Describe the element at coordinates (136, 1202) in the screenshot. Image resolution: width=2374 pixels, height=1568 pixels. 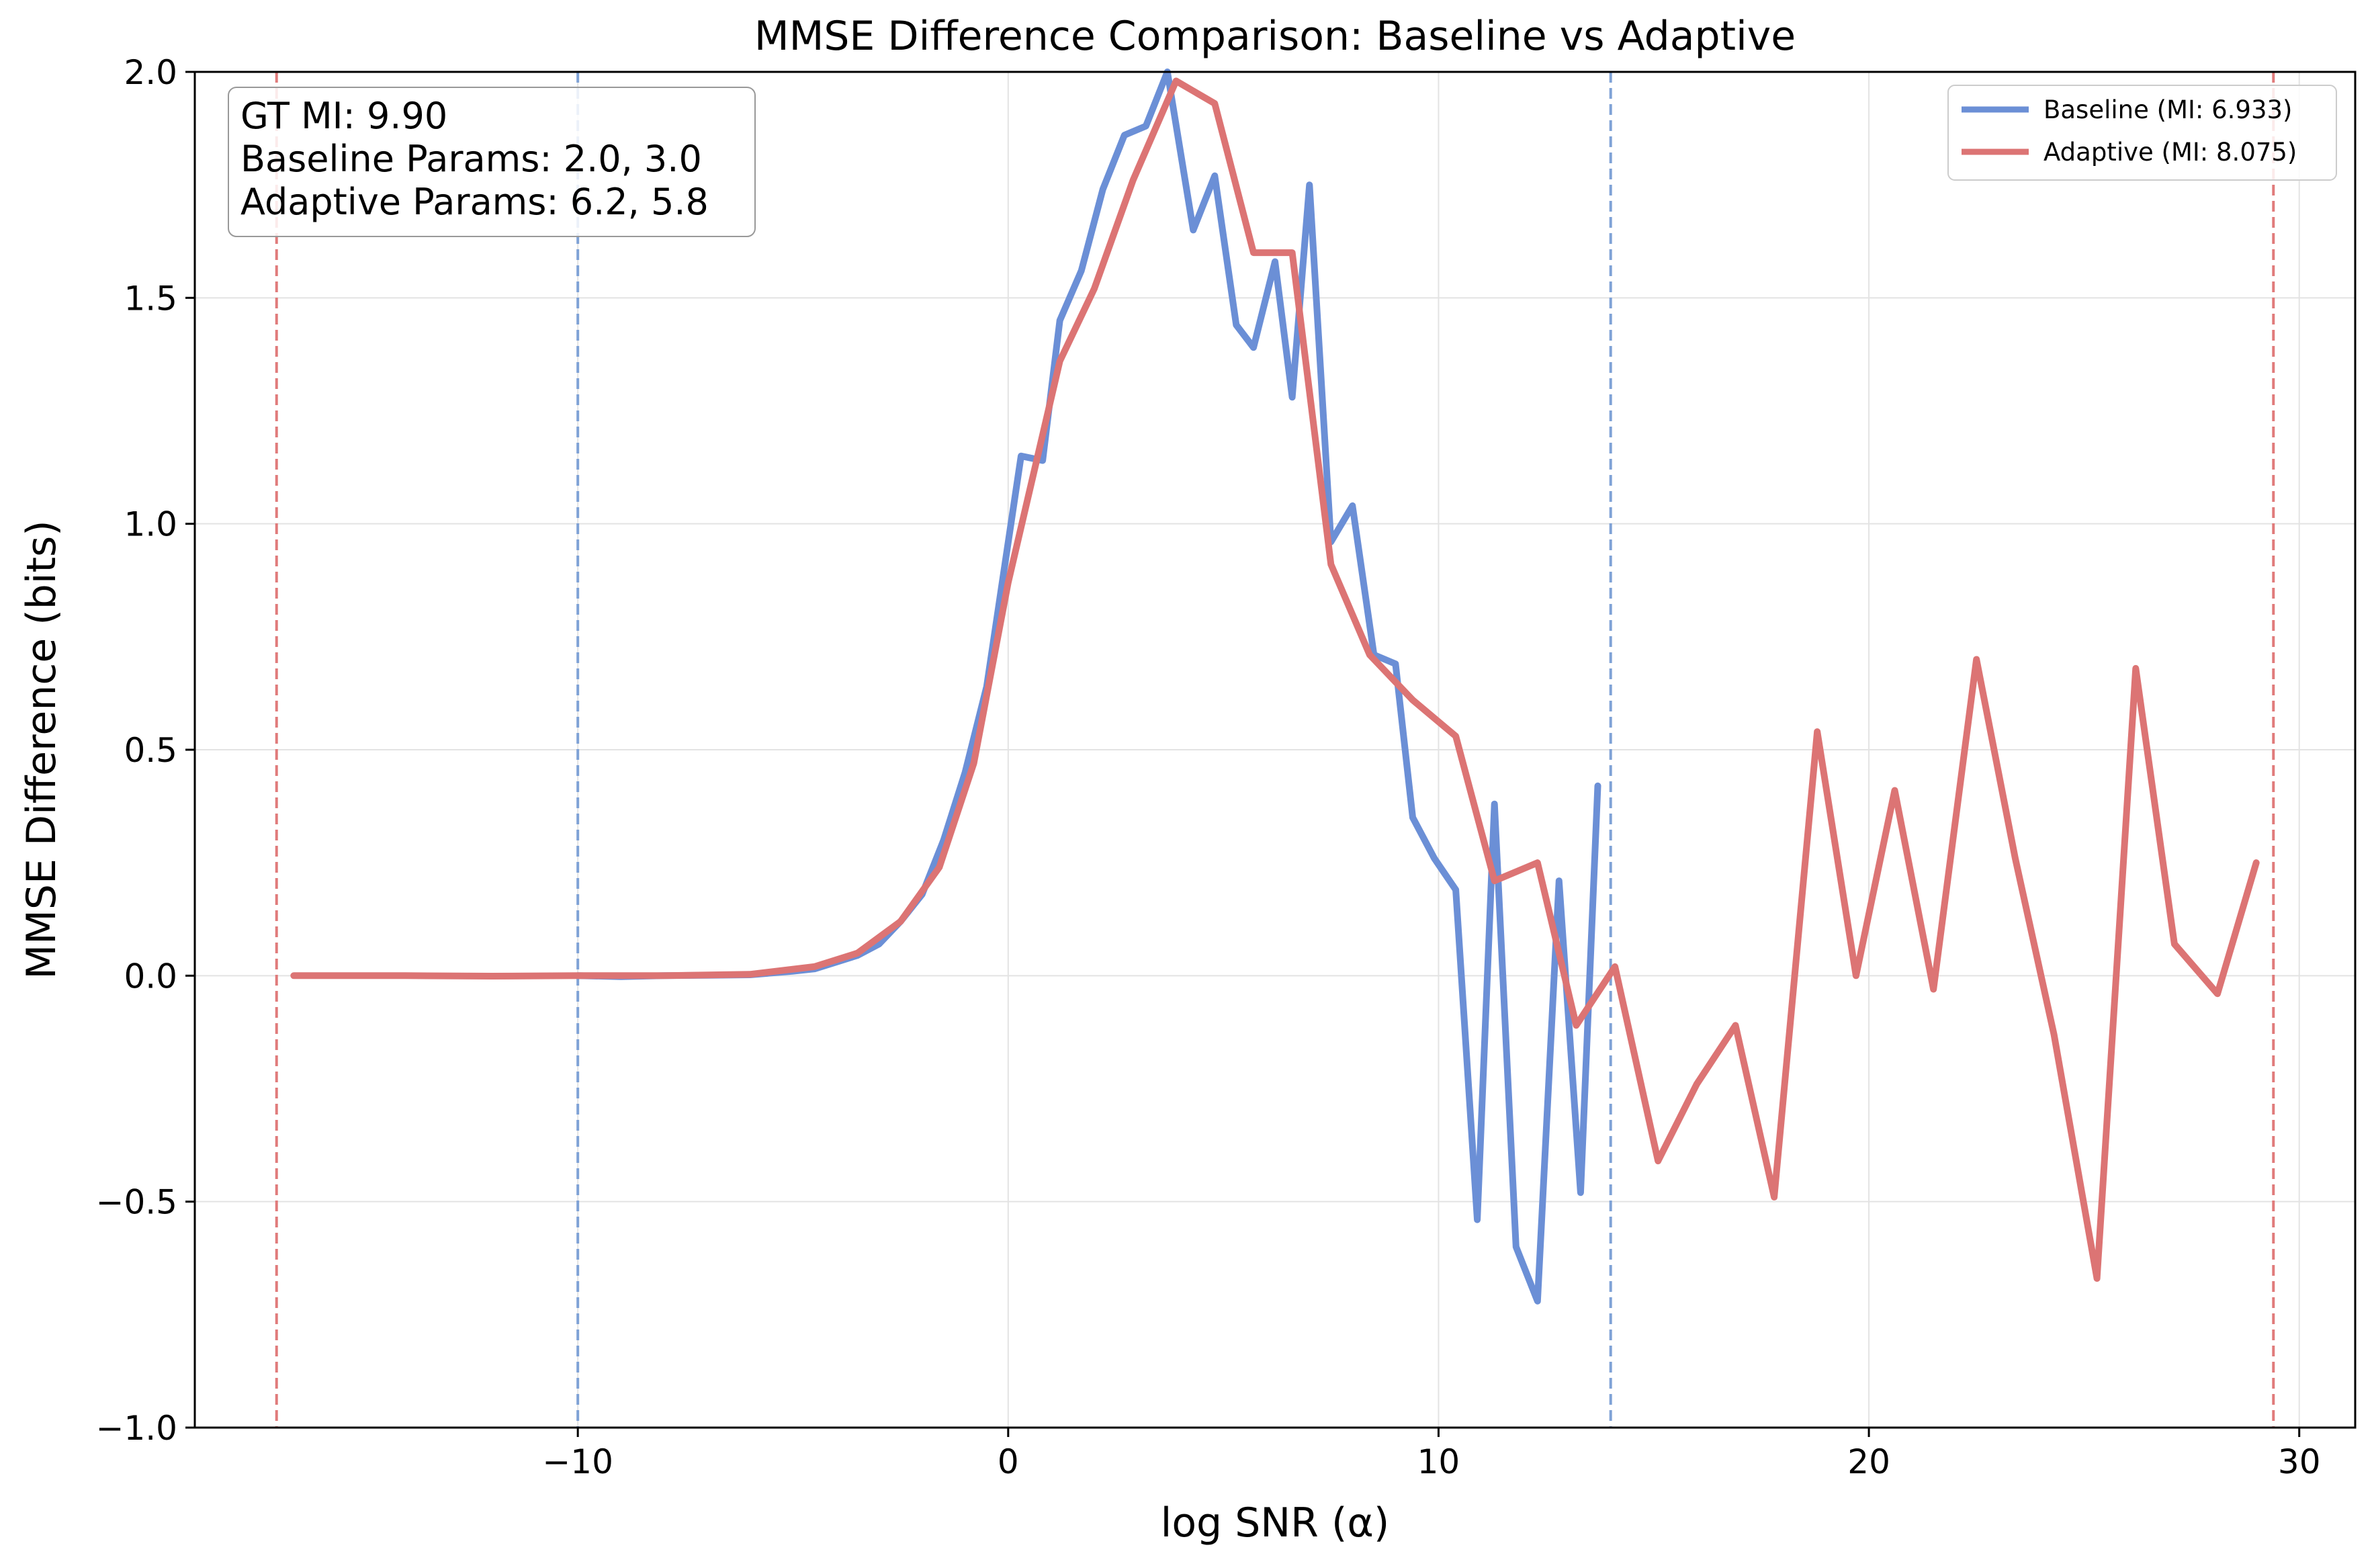
I see `y-tick-label: −0.5` at that location.